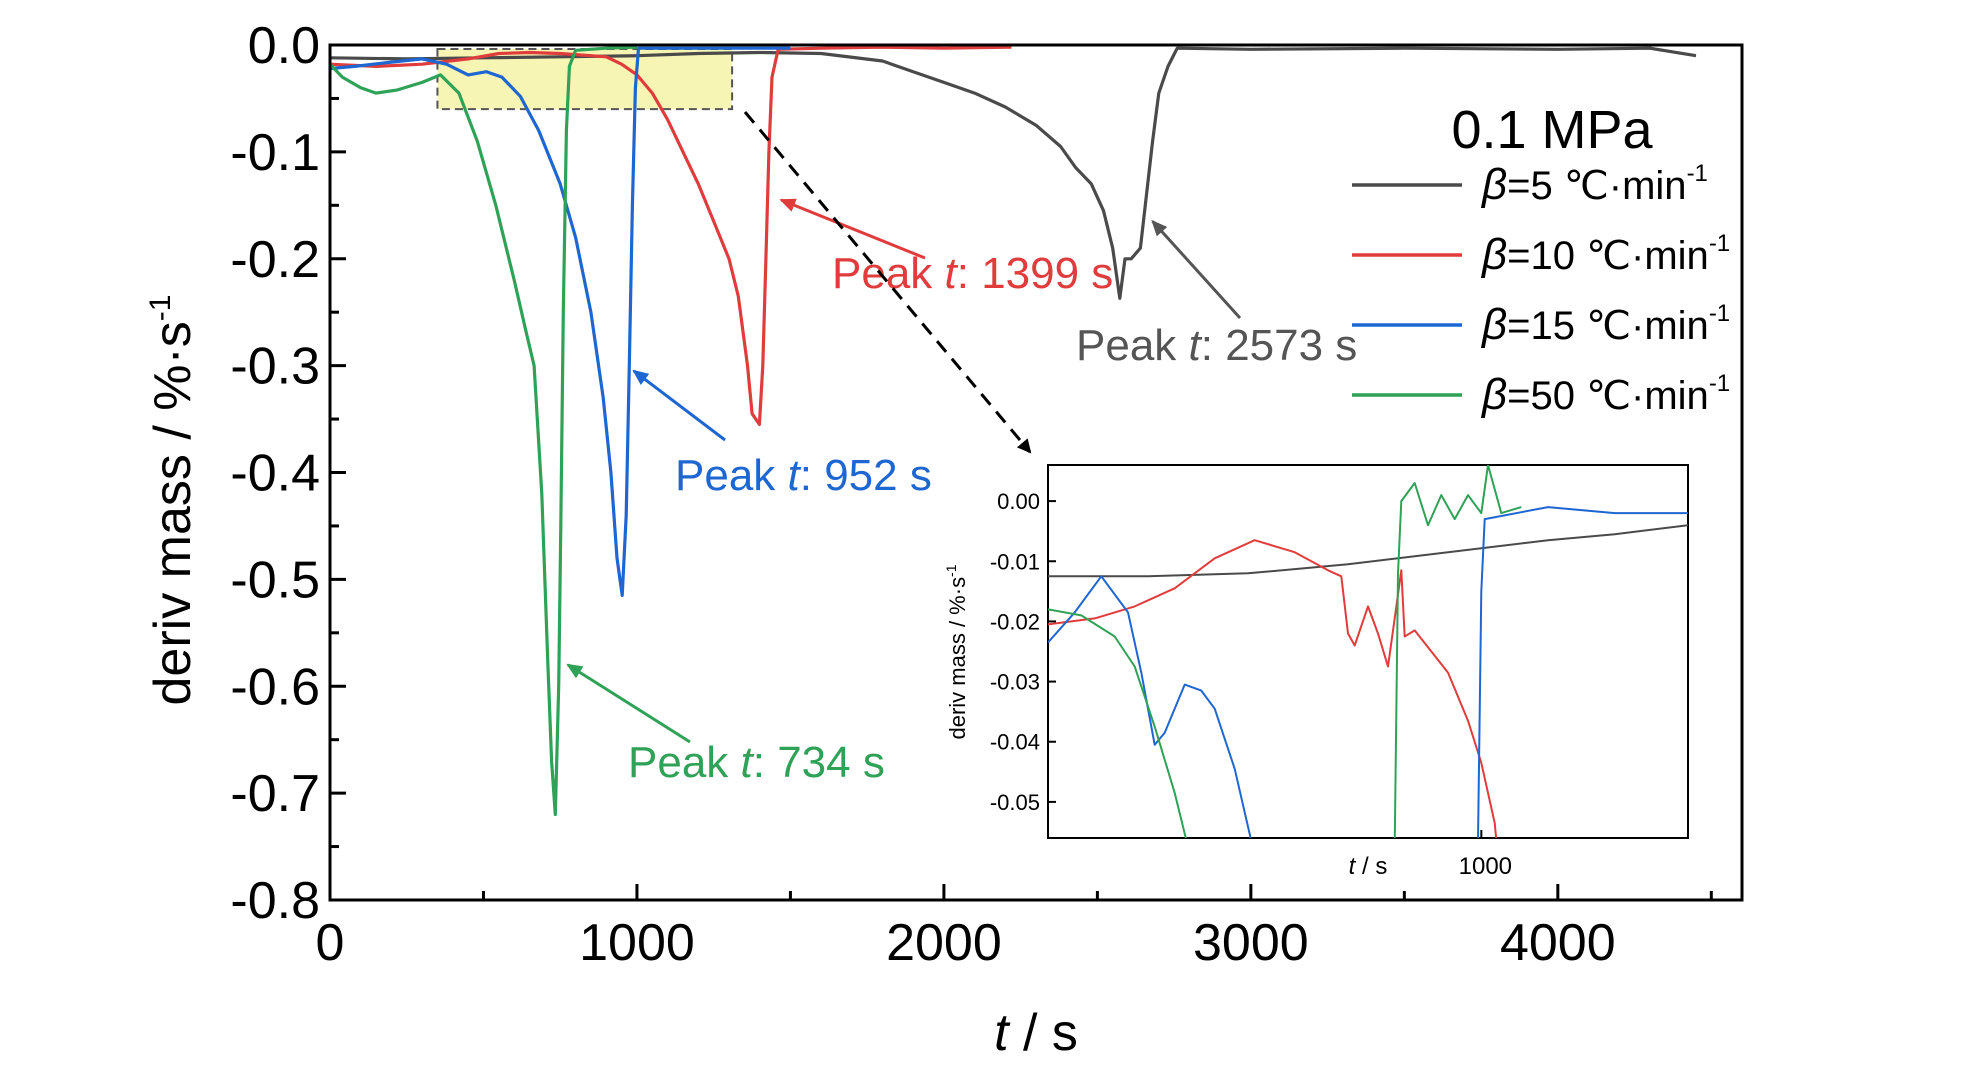  I want to click on legend-title: 0.1 MPa, so click(1552, 130).